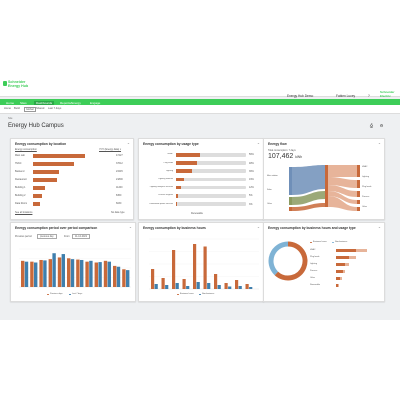 The image size is (400, 400). What do you see at coordinates (285, 156) in the screenshot?
I see `flow-total: 107,462 kWh` at bounding box center [285, 156].